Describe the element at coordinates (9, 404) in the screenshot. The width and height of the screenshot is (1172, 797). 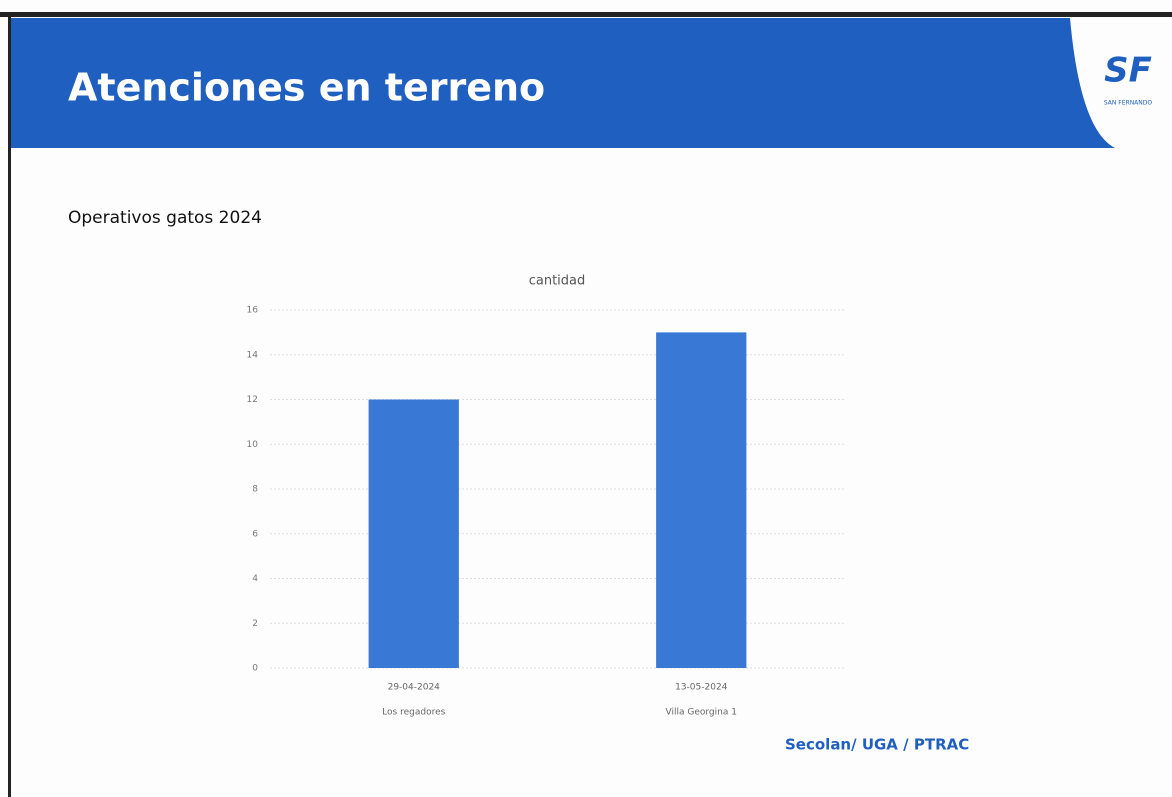
I see `left-edge` at that location.